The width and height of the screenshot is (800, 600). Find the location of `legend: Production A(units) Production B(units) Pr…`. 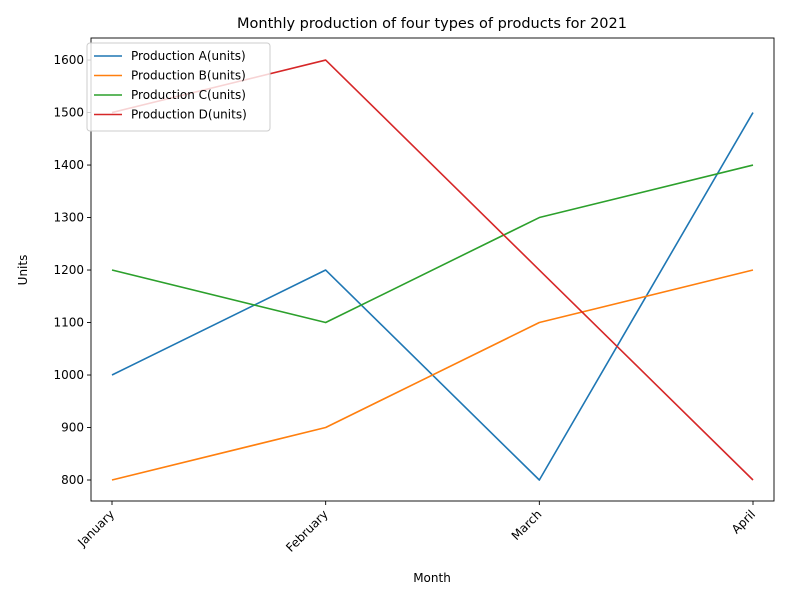

legend: Production A(units) Production B(units) Pr… is located at coordinates (178, 87).